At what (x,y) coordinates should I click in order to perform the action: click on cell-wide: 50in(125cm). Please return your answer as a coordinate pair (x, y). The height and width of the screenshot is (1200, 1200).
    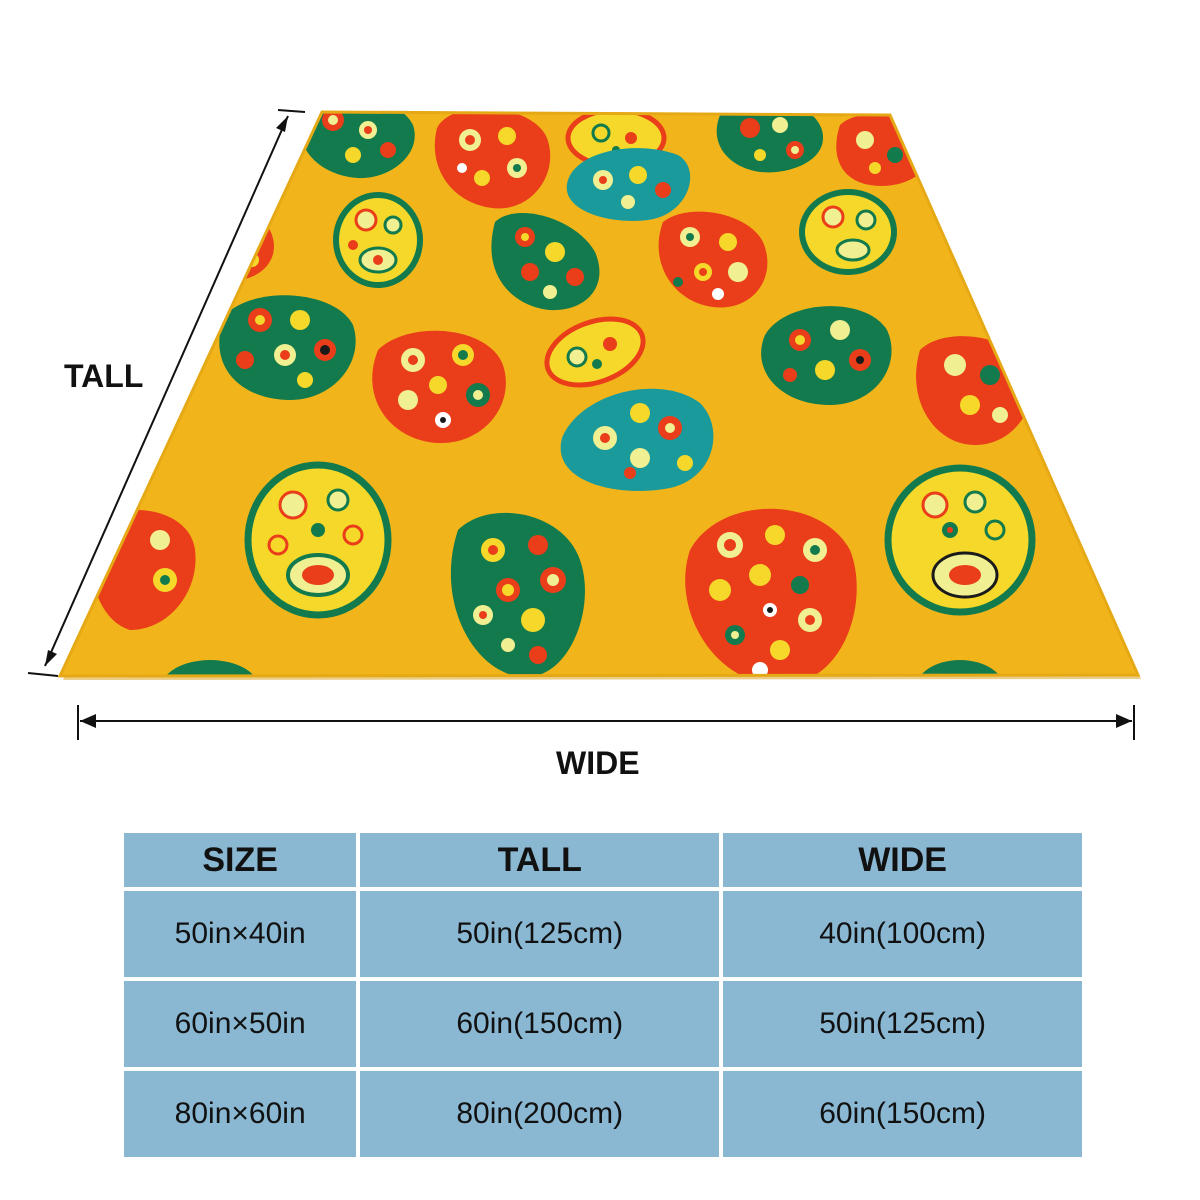
    Looking at the image, I should click on (902, 1024).